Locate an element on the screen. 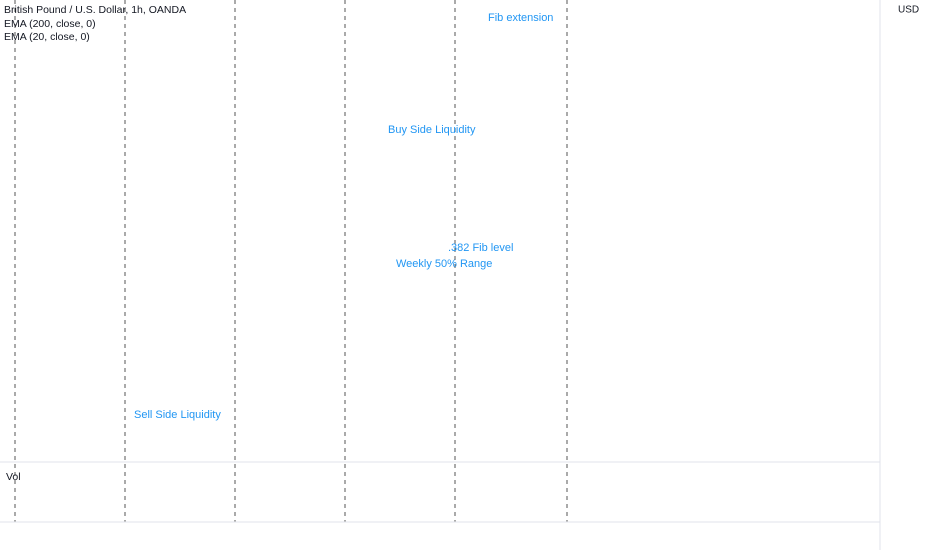 This screenshot has width=932, height=550. volume-label: Vol is located at coordinates (13, 477).